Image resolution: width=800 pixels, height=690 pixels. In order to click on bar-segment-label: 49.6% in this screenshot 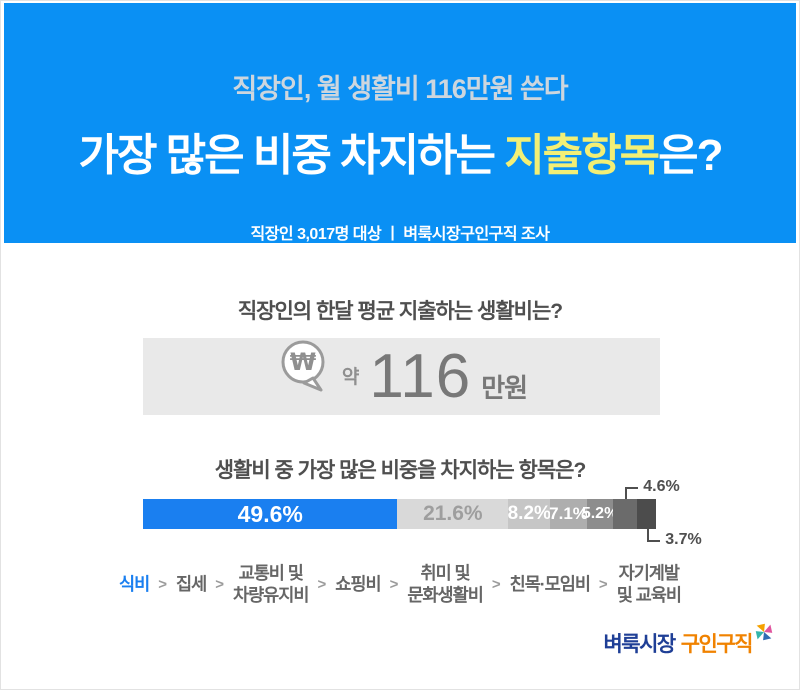, I will do `click(270, 513)`.